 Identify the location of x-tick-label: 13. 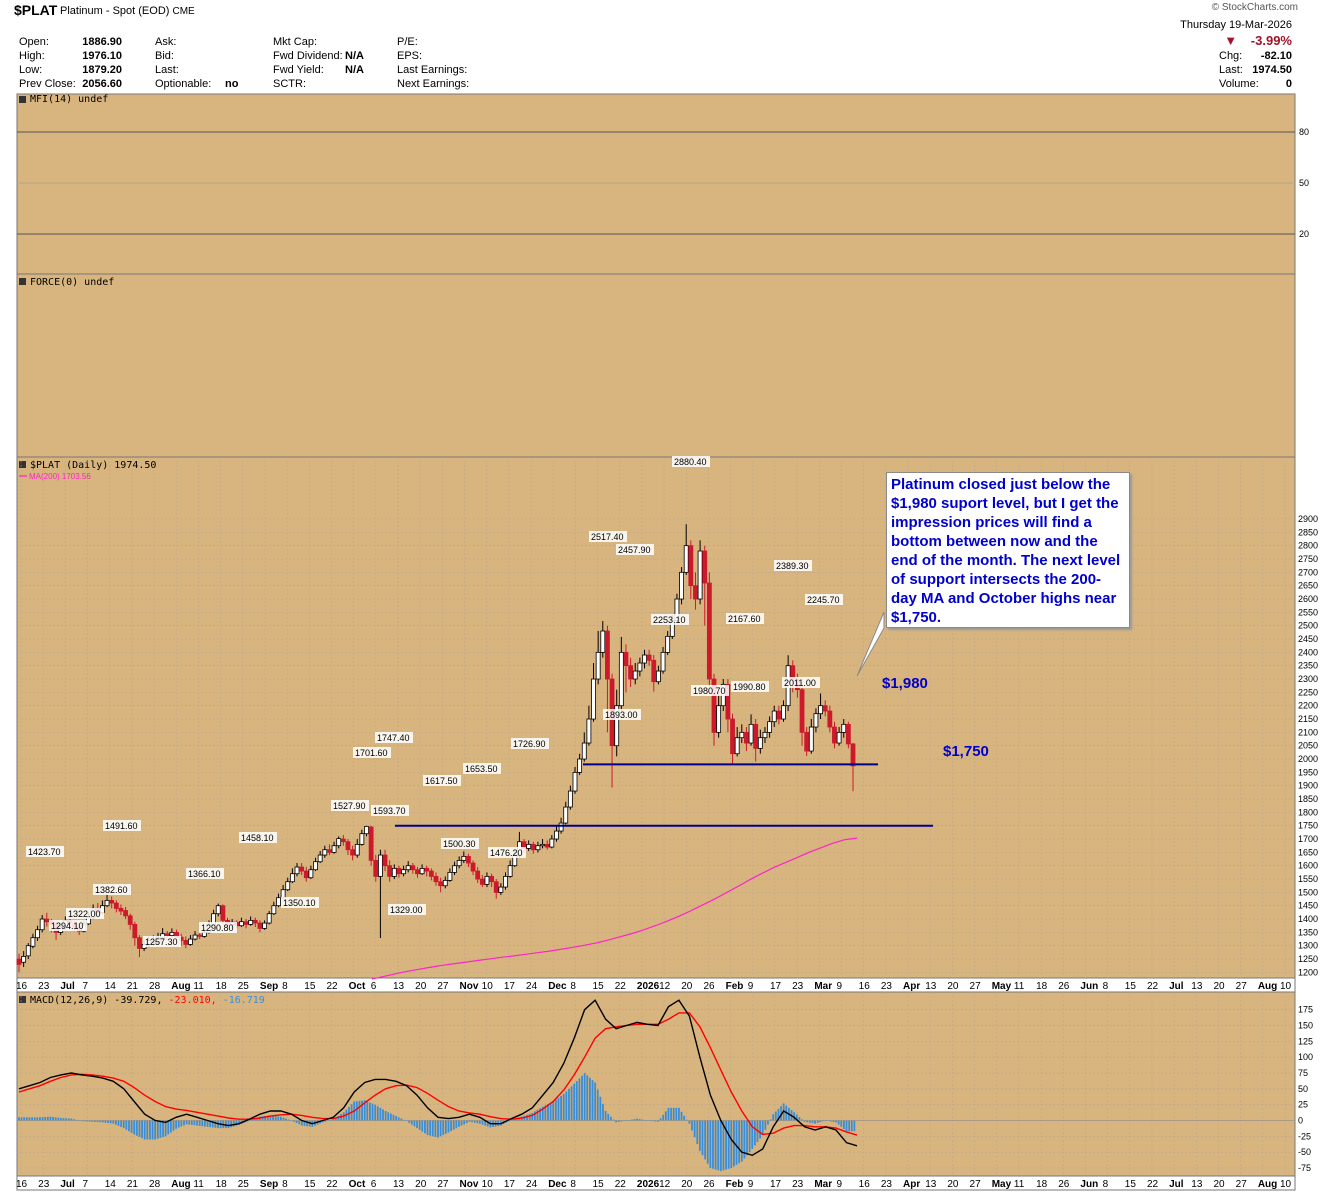
(399, 986).